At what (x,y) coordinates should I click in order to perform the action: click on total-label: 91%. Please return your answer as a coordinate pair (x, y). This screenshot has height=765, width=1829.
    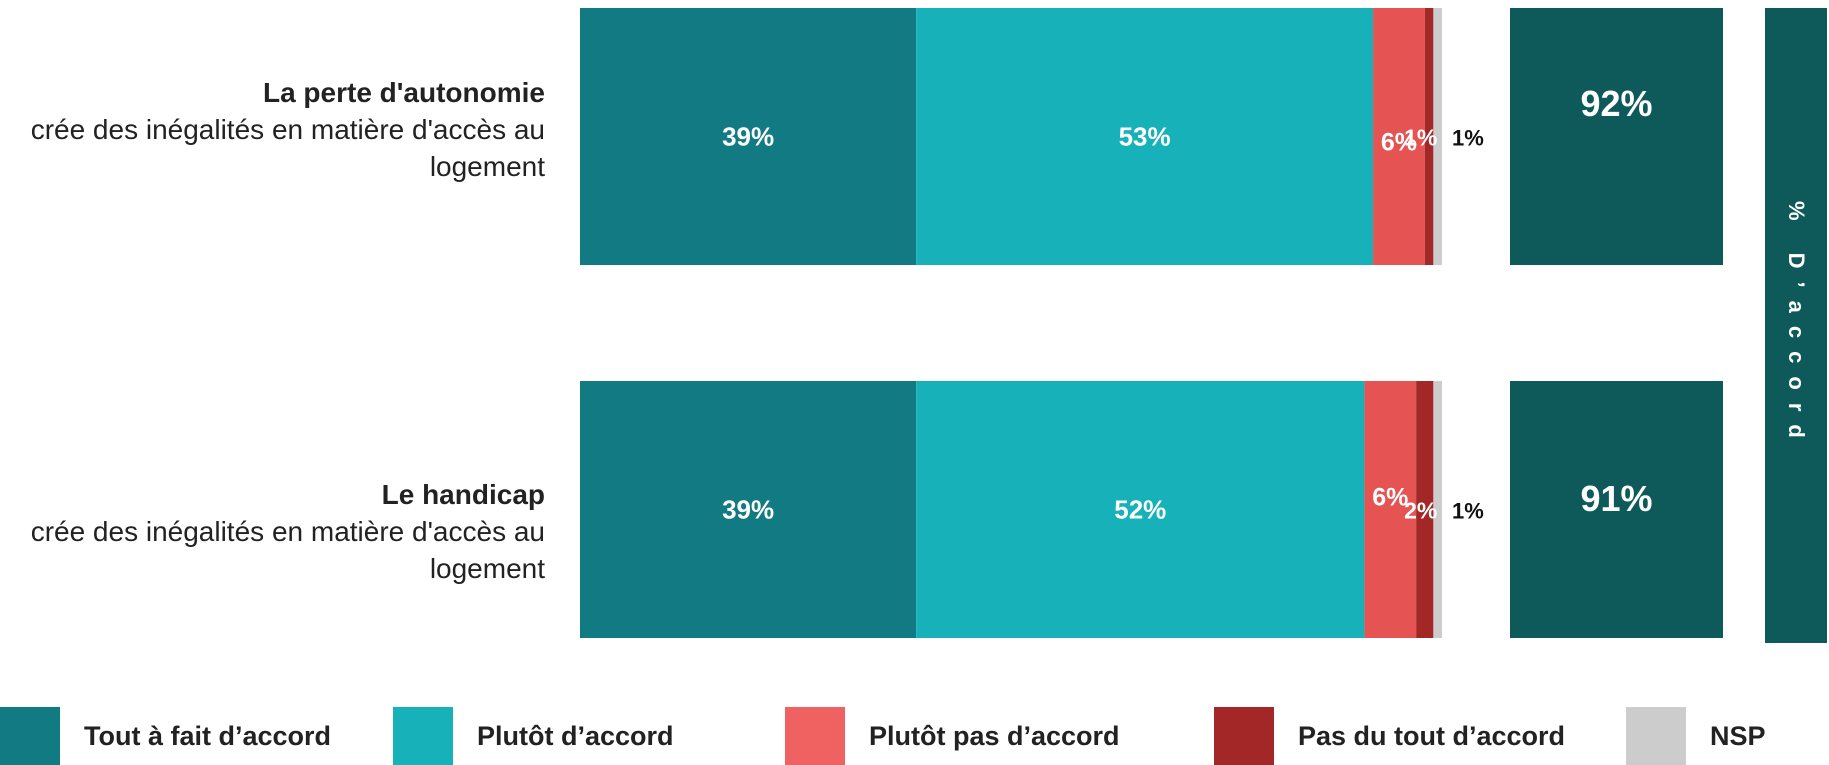
    Looking at the image, I should click on (1616, 498).